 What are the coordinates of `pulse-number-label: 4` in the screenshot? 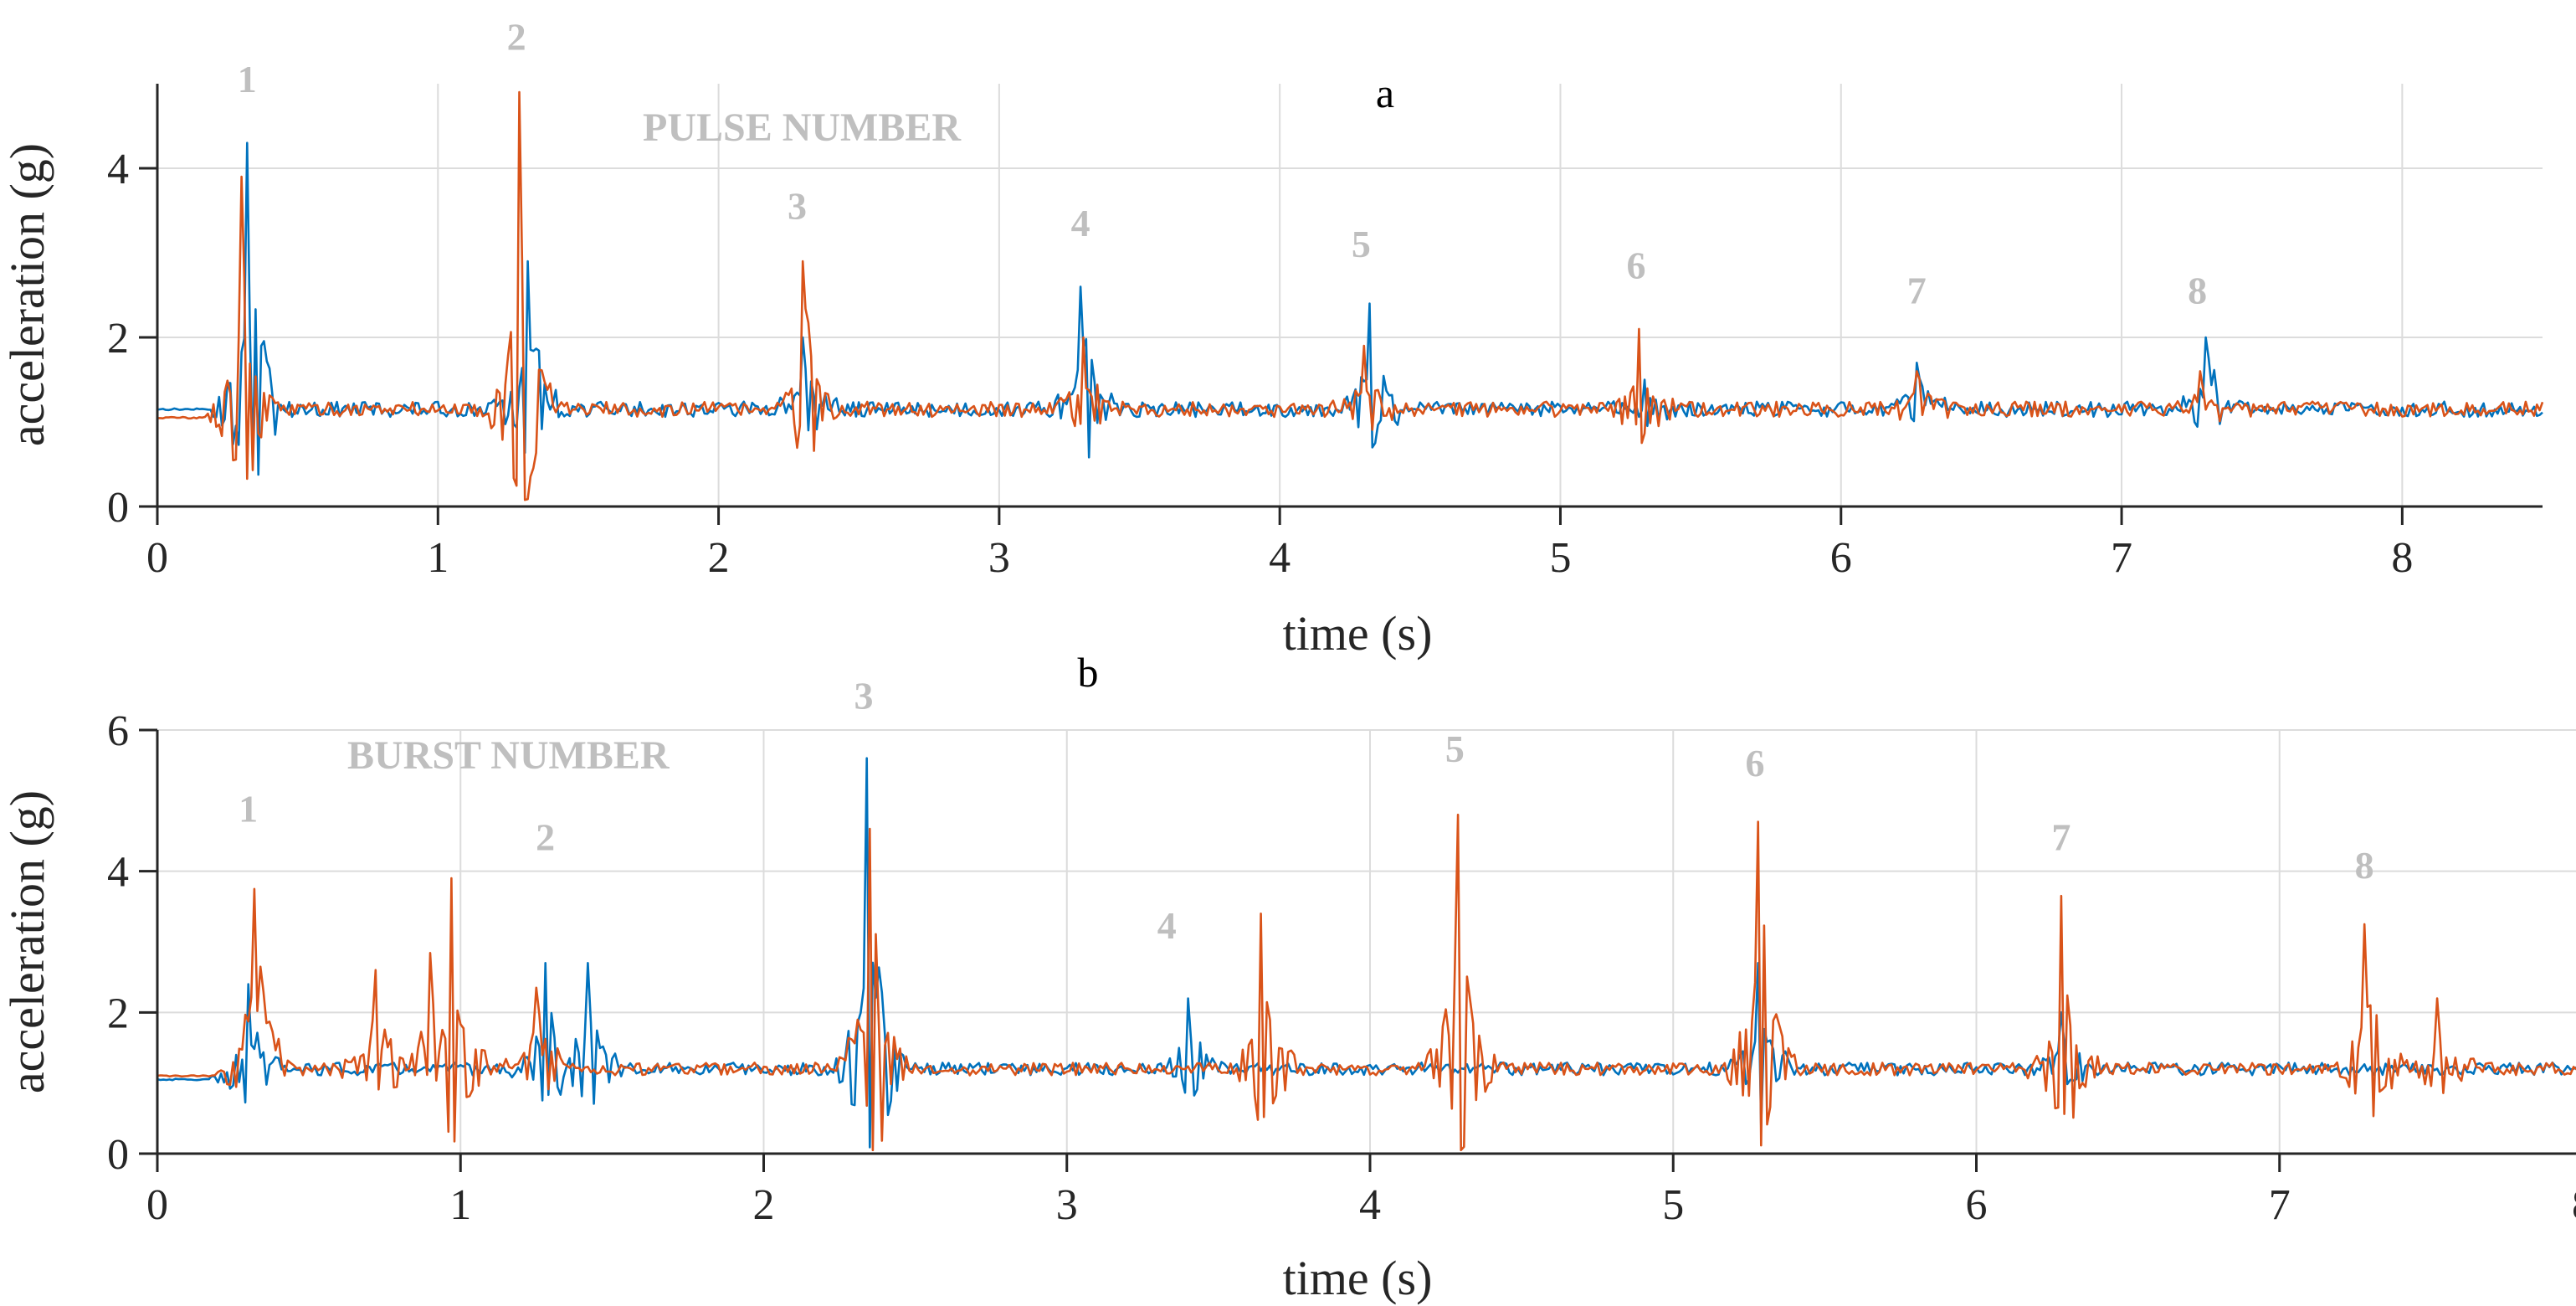 It's located at (1080, 223).